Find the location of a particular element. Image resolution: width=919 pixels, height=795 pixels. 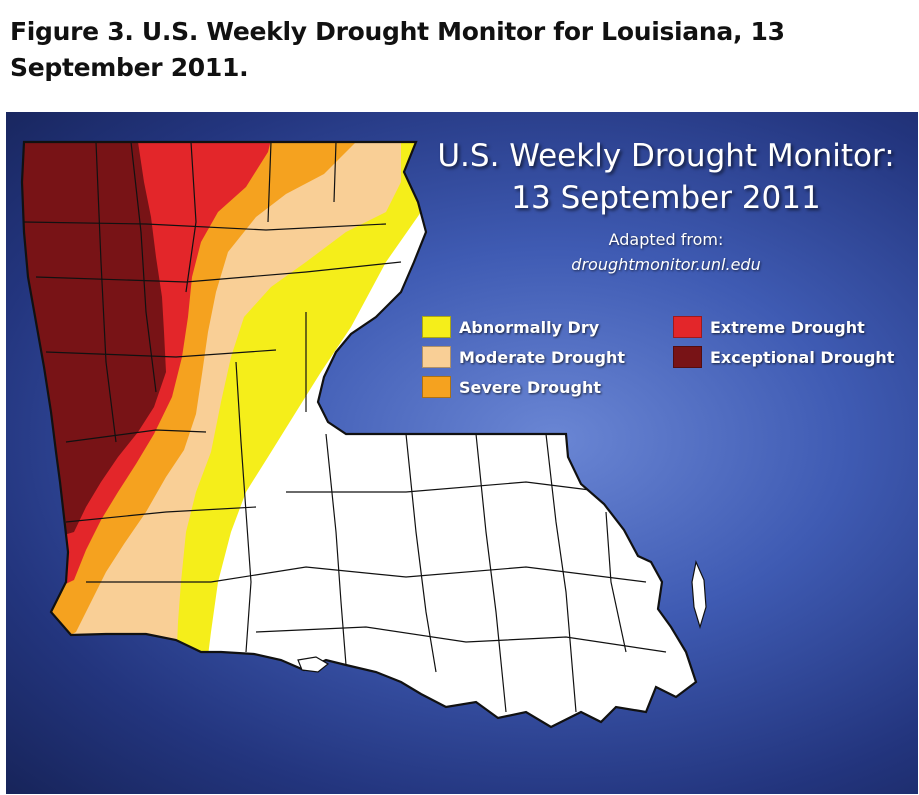

legend-item-extreme-drought: Extreme Drought is located at coordinates (769, 327).